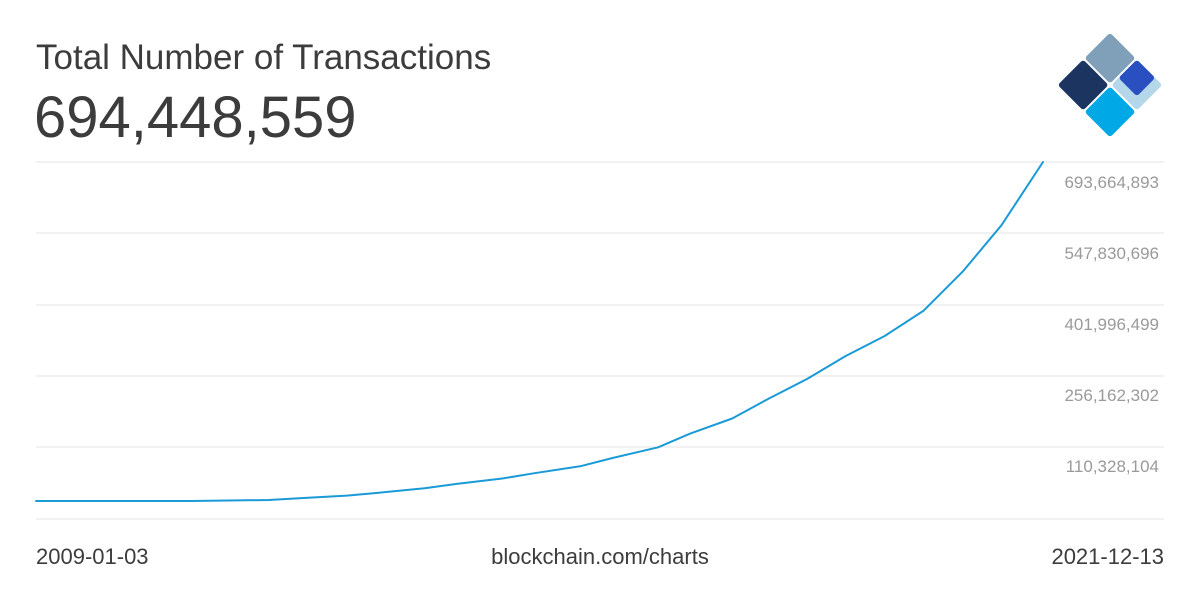 The height and width of the screenshot is (600, 1200). What do you see at coordinates (1110, 112) in the screenshot?
I see `logo-tile-bottom` at bounding box center [1110, 112].